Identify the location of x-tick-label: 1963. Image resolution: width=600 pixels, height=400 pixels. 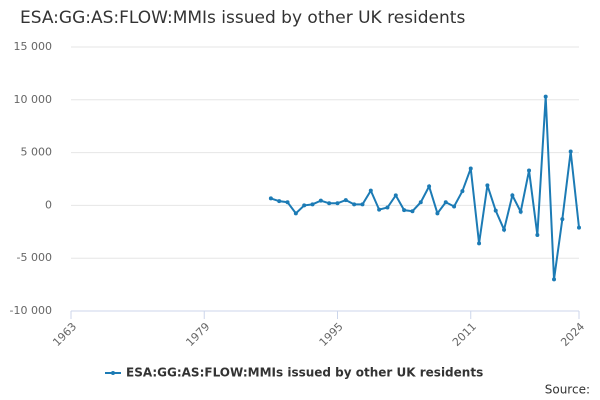
(64, 334).